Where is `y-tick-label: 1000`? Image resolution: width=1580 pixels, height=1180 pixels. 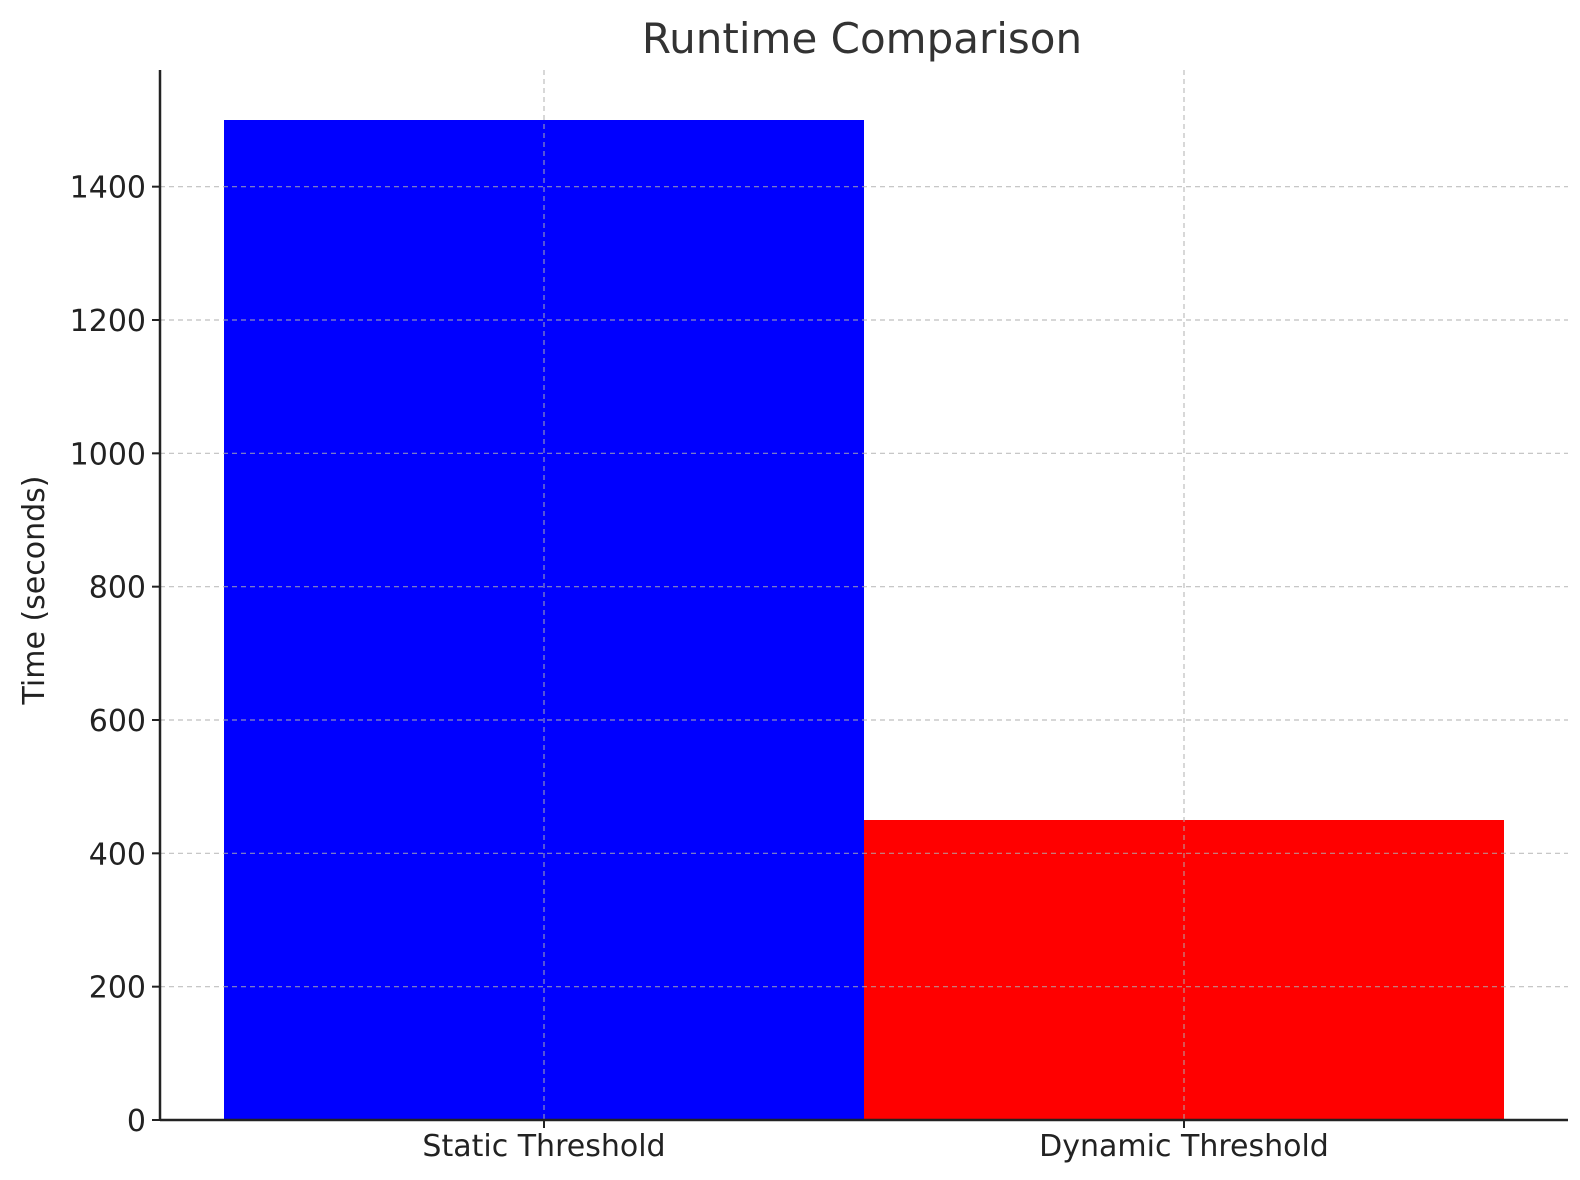 y-tick-label: 1000 is located at coordinates (108, 454).